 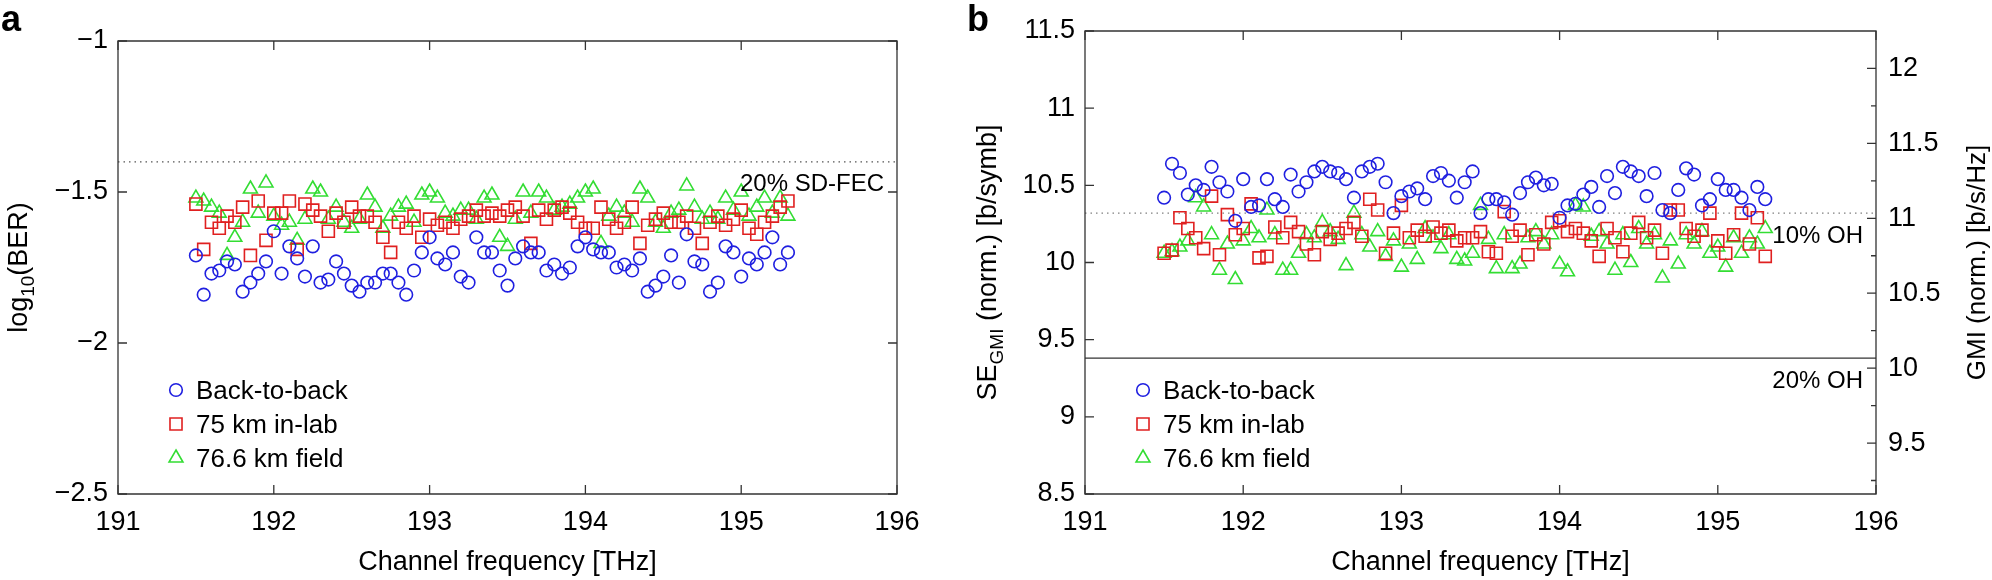 What do you see at coordinates (1817, 379) in the screenshot?
I see `ref-line-label: 20% OH` at bounding box center [1817, 379].